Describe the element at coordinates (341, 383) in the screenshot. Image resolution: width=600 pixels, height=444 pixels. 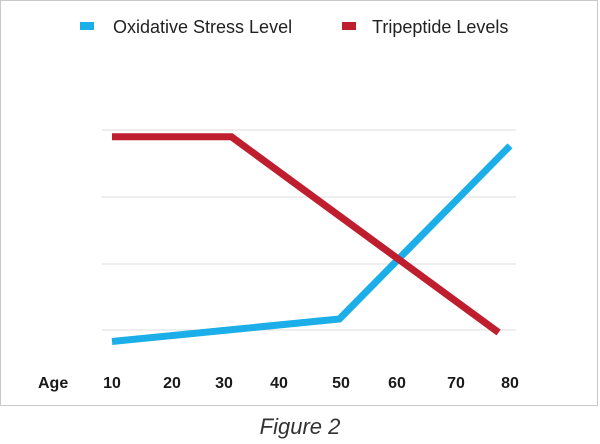
I see `x-tick-label: 50` at that location.